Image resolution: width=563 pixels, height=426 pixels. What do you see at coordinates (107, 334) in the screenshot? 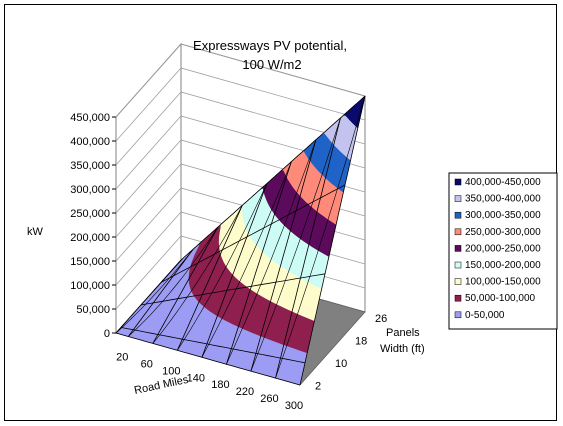
I see `z-tick-label: 0` at bounding box center [107, 334].